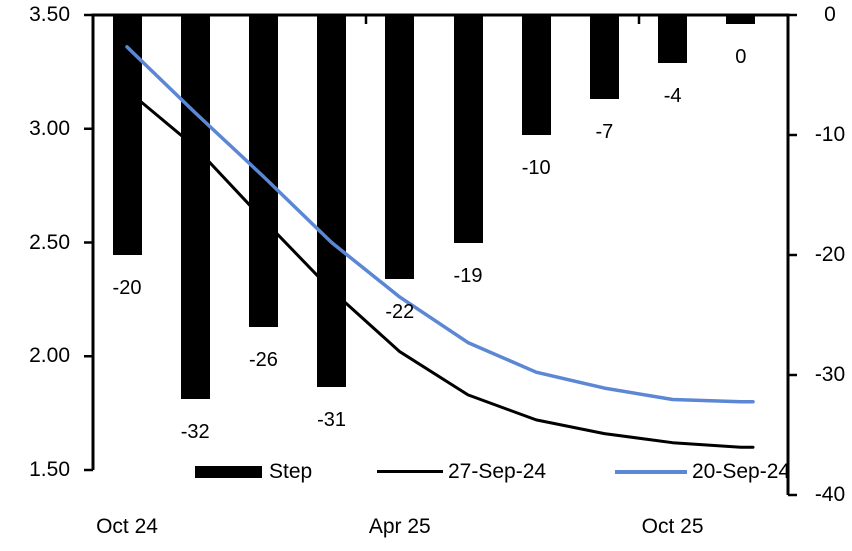  Describe the element at coordinates (228, 472) in the screenshot. I see `legend-bar-swatch-icon` at that location.